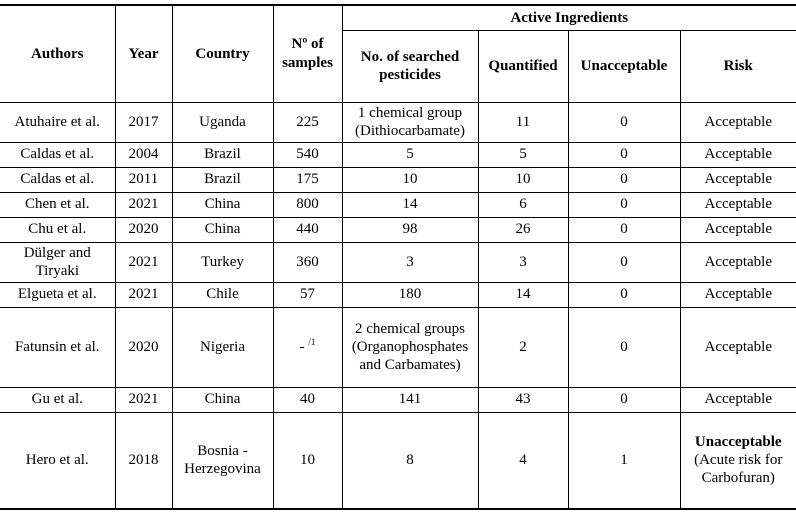 This screenshot has height=518, width=796. I want to click on cell-year: 2017, so click(143, 122).